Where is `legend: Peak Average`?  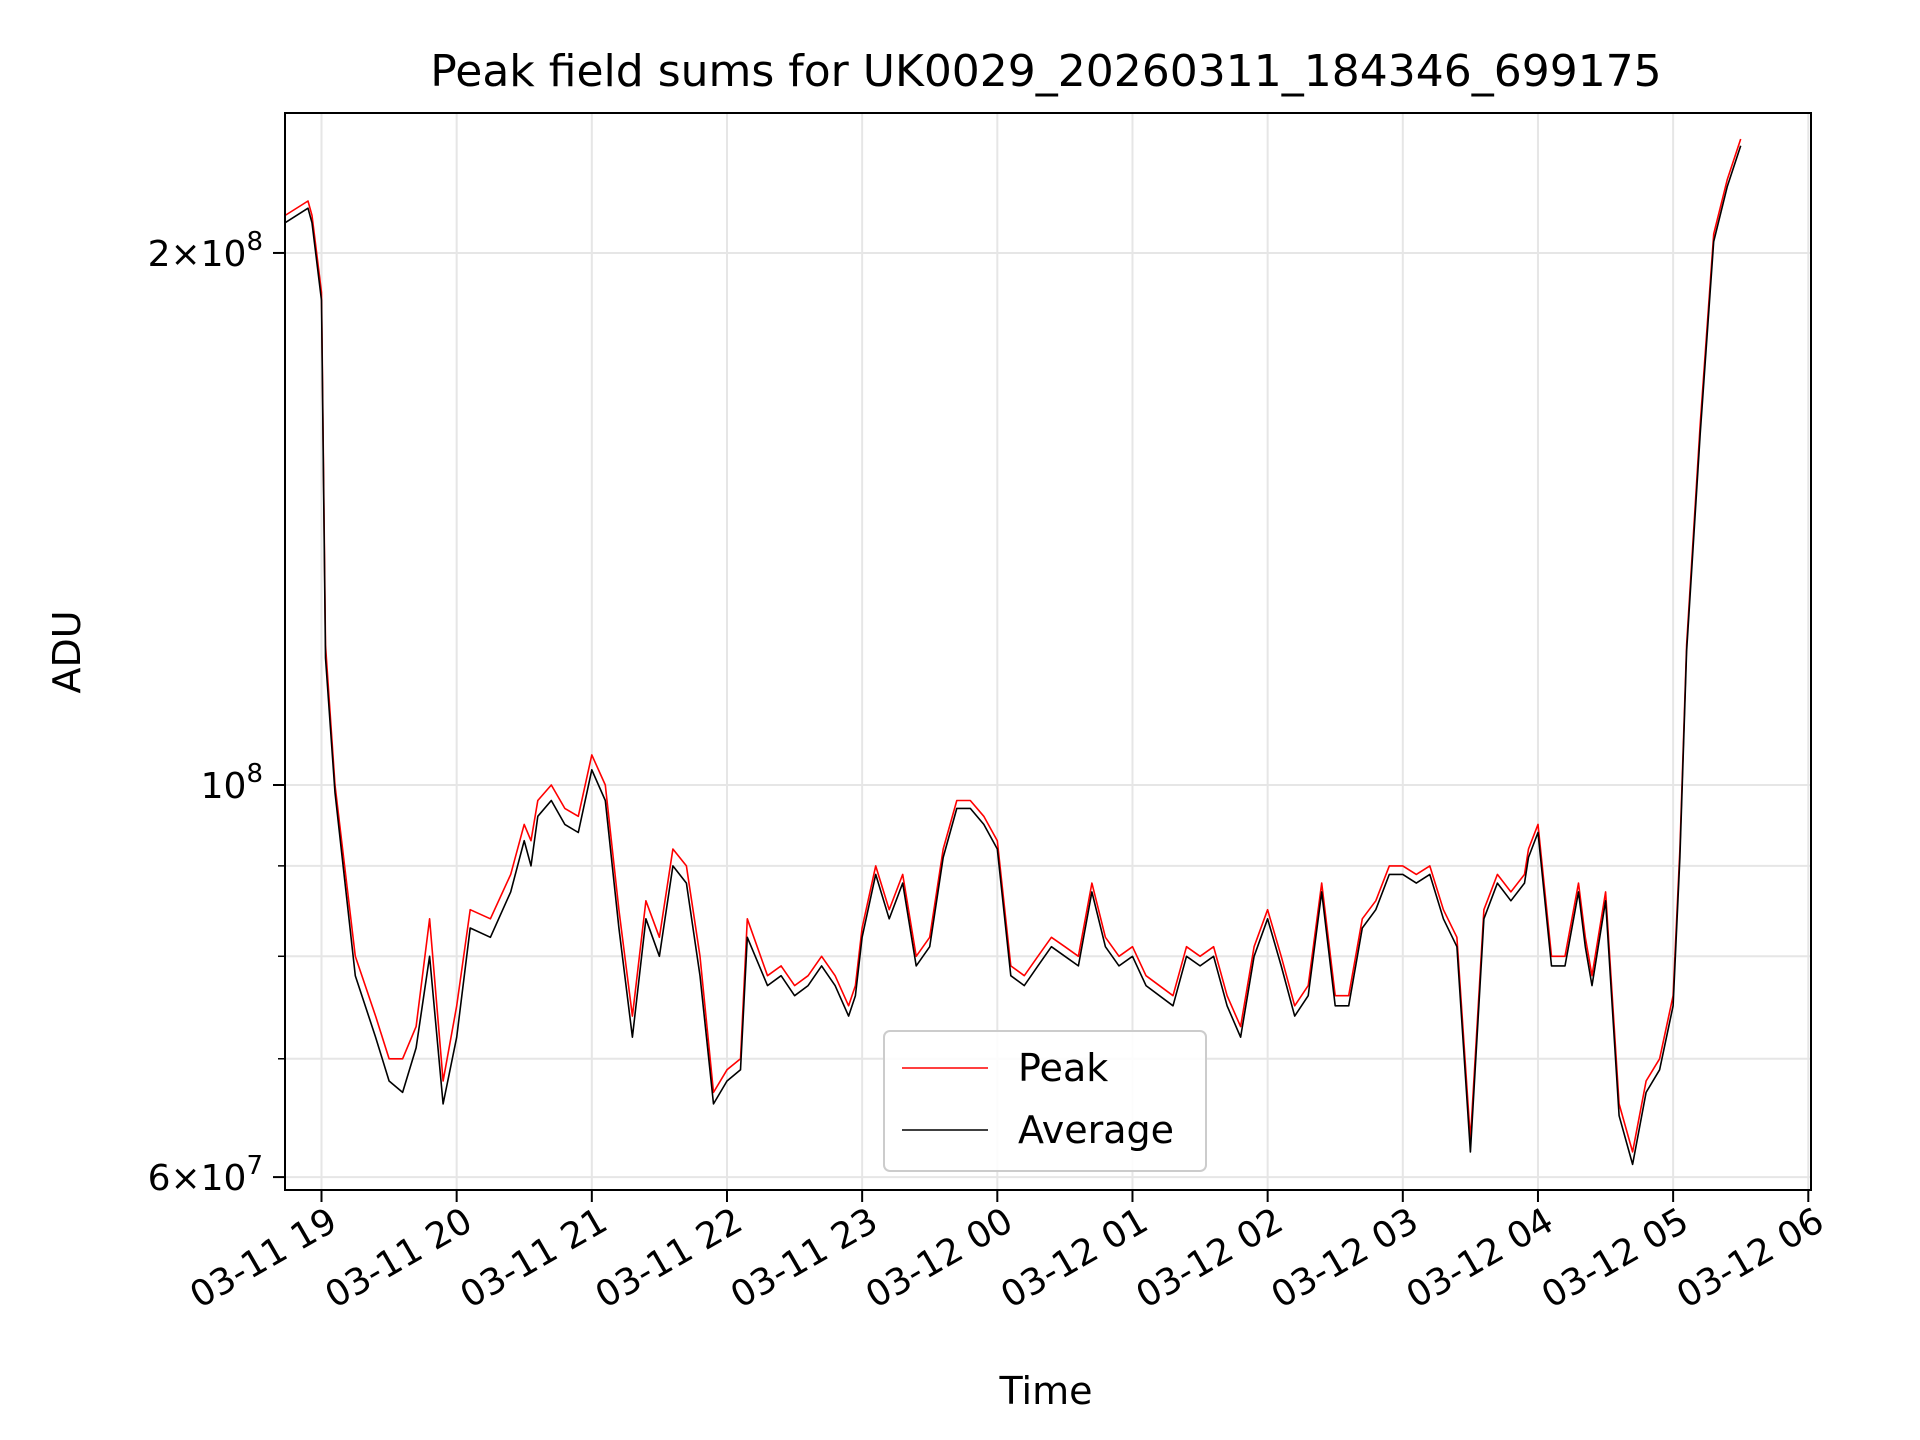
legend: Peak Average is located at coordinates (1045, 1101).